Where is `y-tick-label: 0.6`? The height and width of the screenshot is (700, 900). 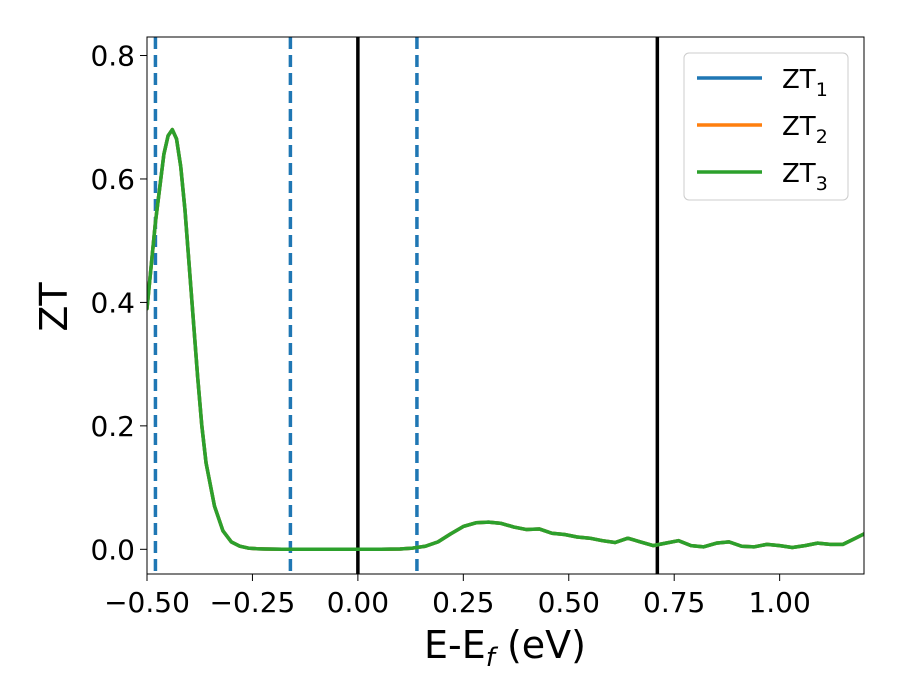 y-tick-label: 0.6 is located at coordinates (112, 179).